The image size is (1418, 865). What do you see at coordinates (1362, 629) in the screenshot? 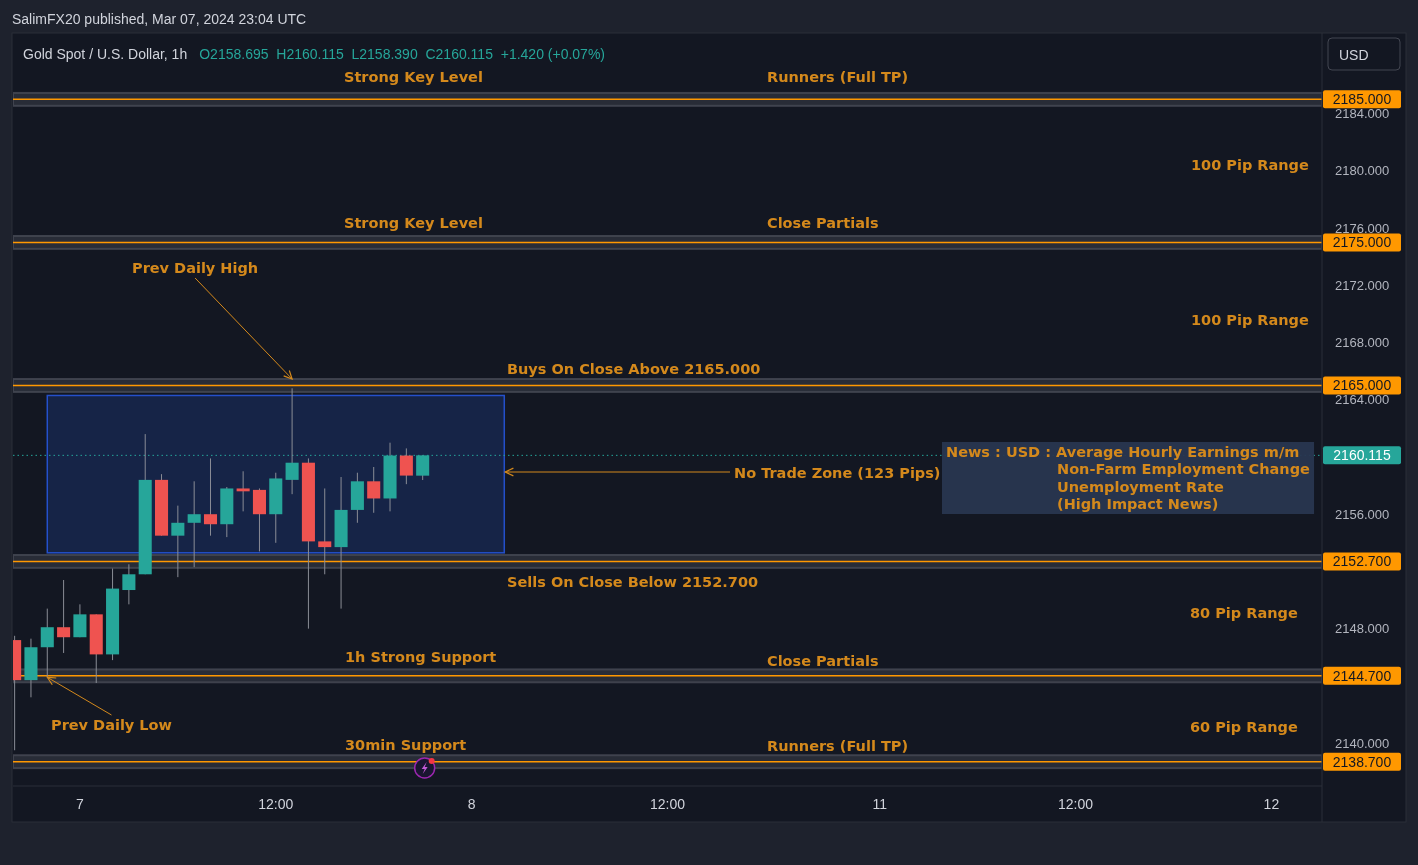
I see `y-tick-label: 2148.000` at bounding box center [1362, 629].